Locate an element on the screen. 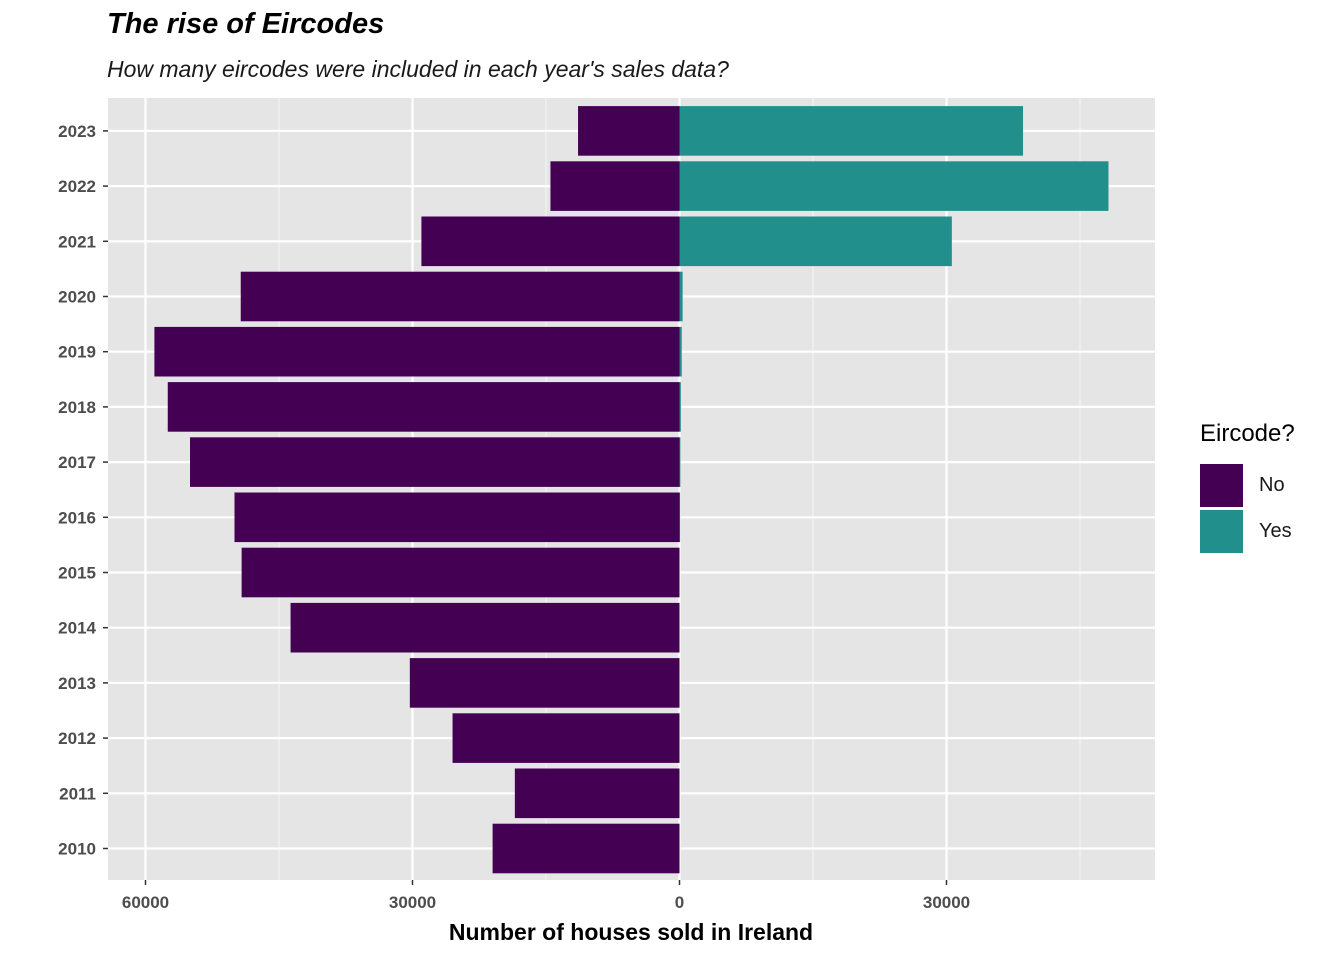  bar-no-2021 is located at coordinates (550, 241).